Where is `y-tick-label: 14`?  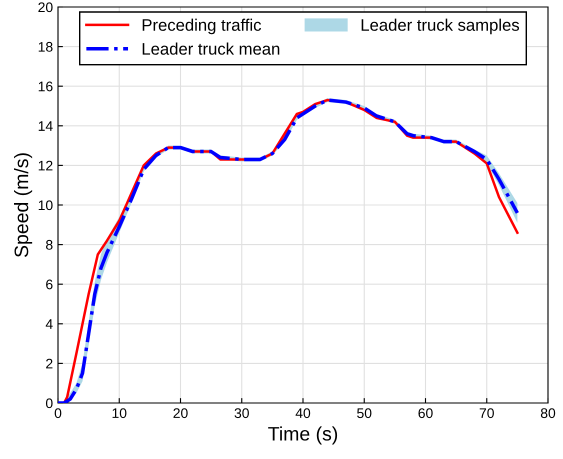
y-tick-label: 14 is located at coordinates (45, 126).